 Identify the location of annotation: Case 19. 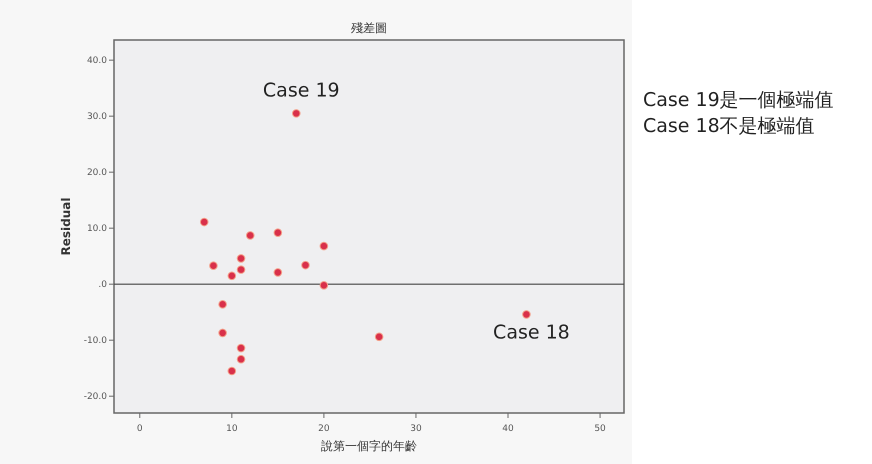
(301, 90).